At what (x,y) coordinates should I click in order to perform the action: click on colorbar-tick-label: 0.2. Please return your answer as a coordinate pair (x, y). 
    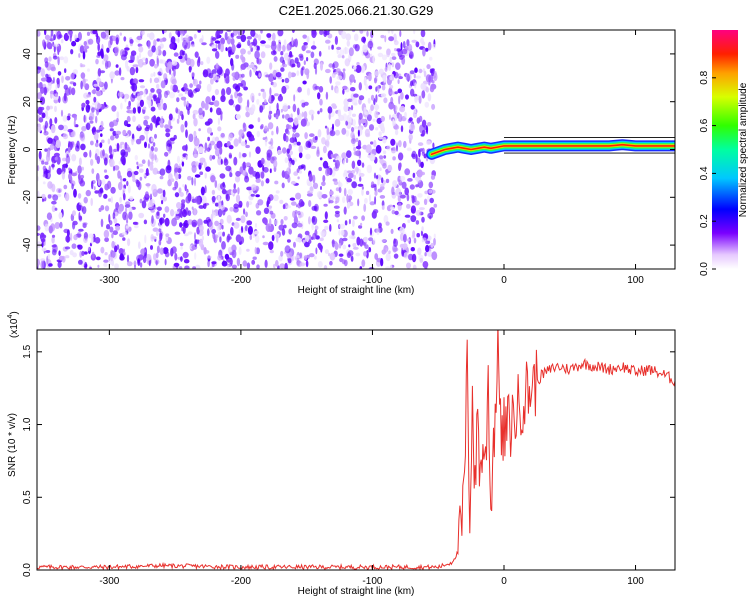
    Looking at the image, I should click on (704, 221).